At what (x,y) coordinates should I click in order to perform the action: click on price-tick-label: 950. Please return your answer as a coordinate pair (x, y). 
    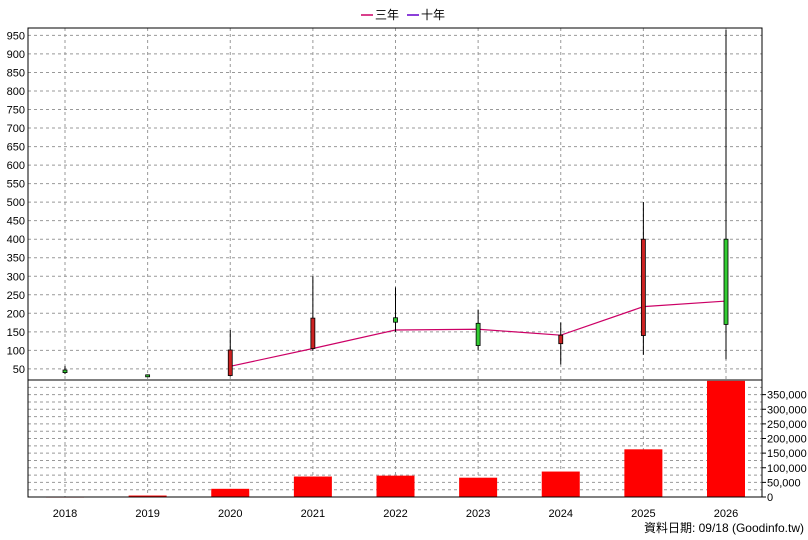
    Looking at the image, I should click on (16, 36).